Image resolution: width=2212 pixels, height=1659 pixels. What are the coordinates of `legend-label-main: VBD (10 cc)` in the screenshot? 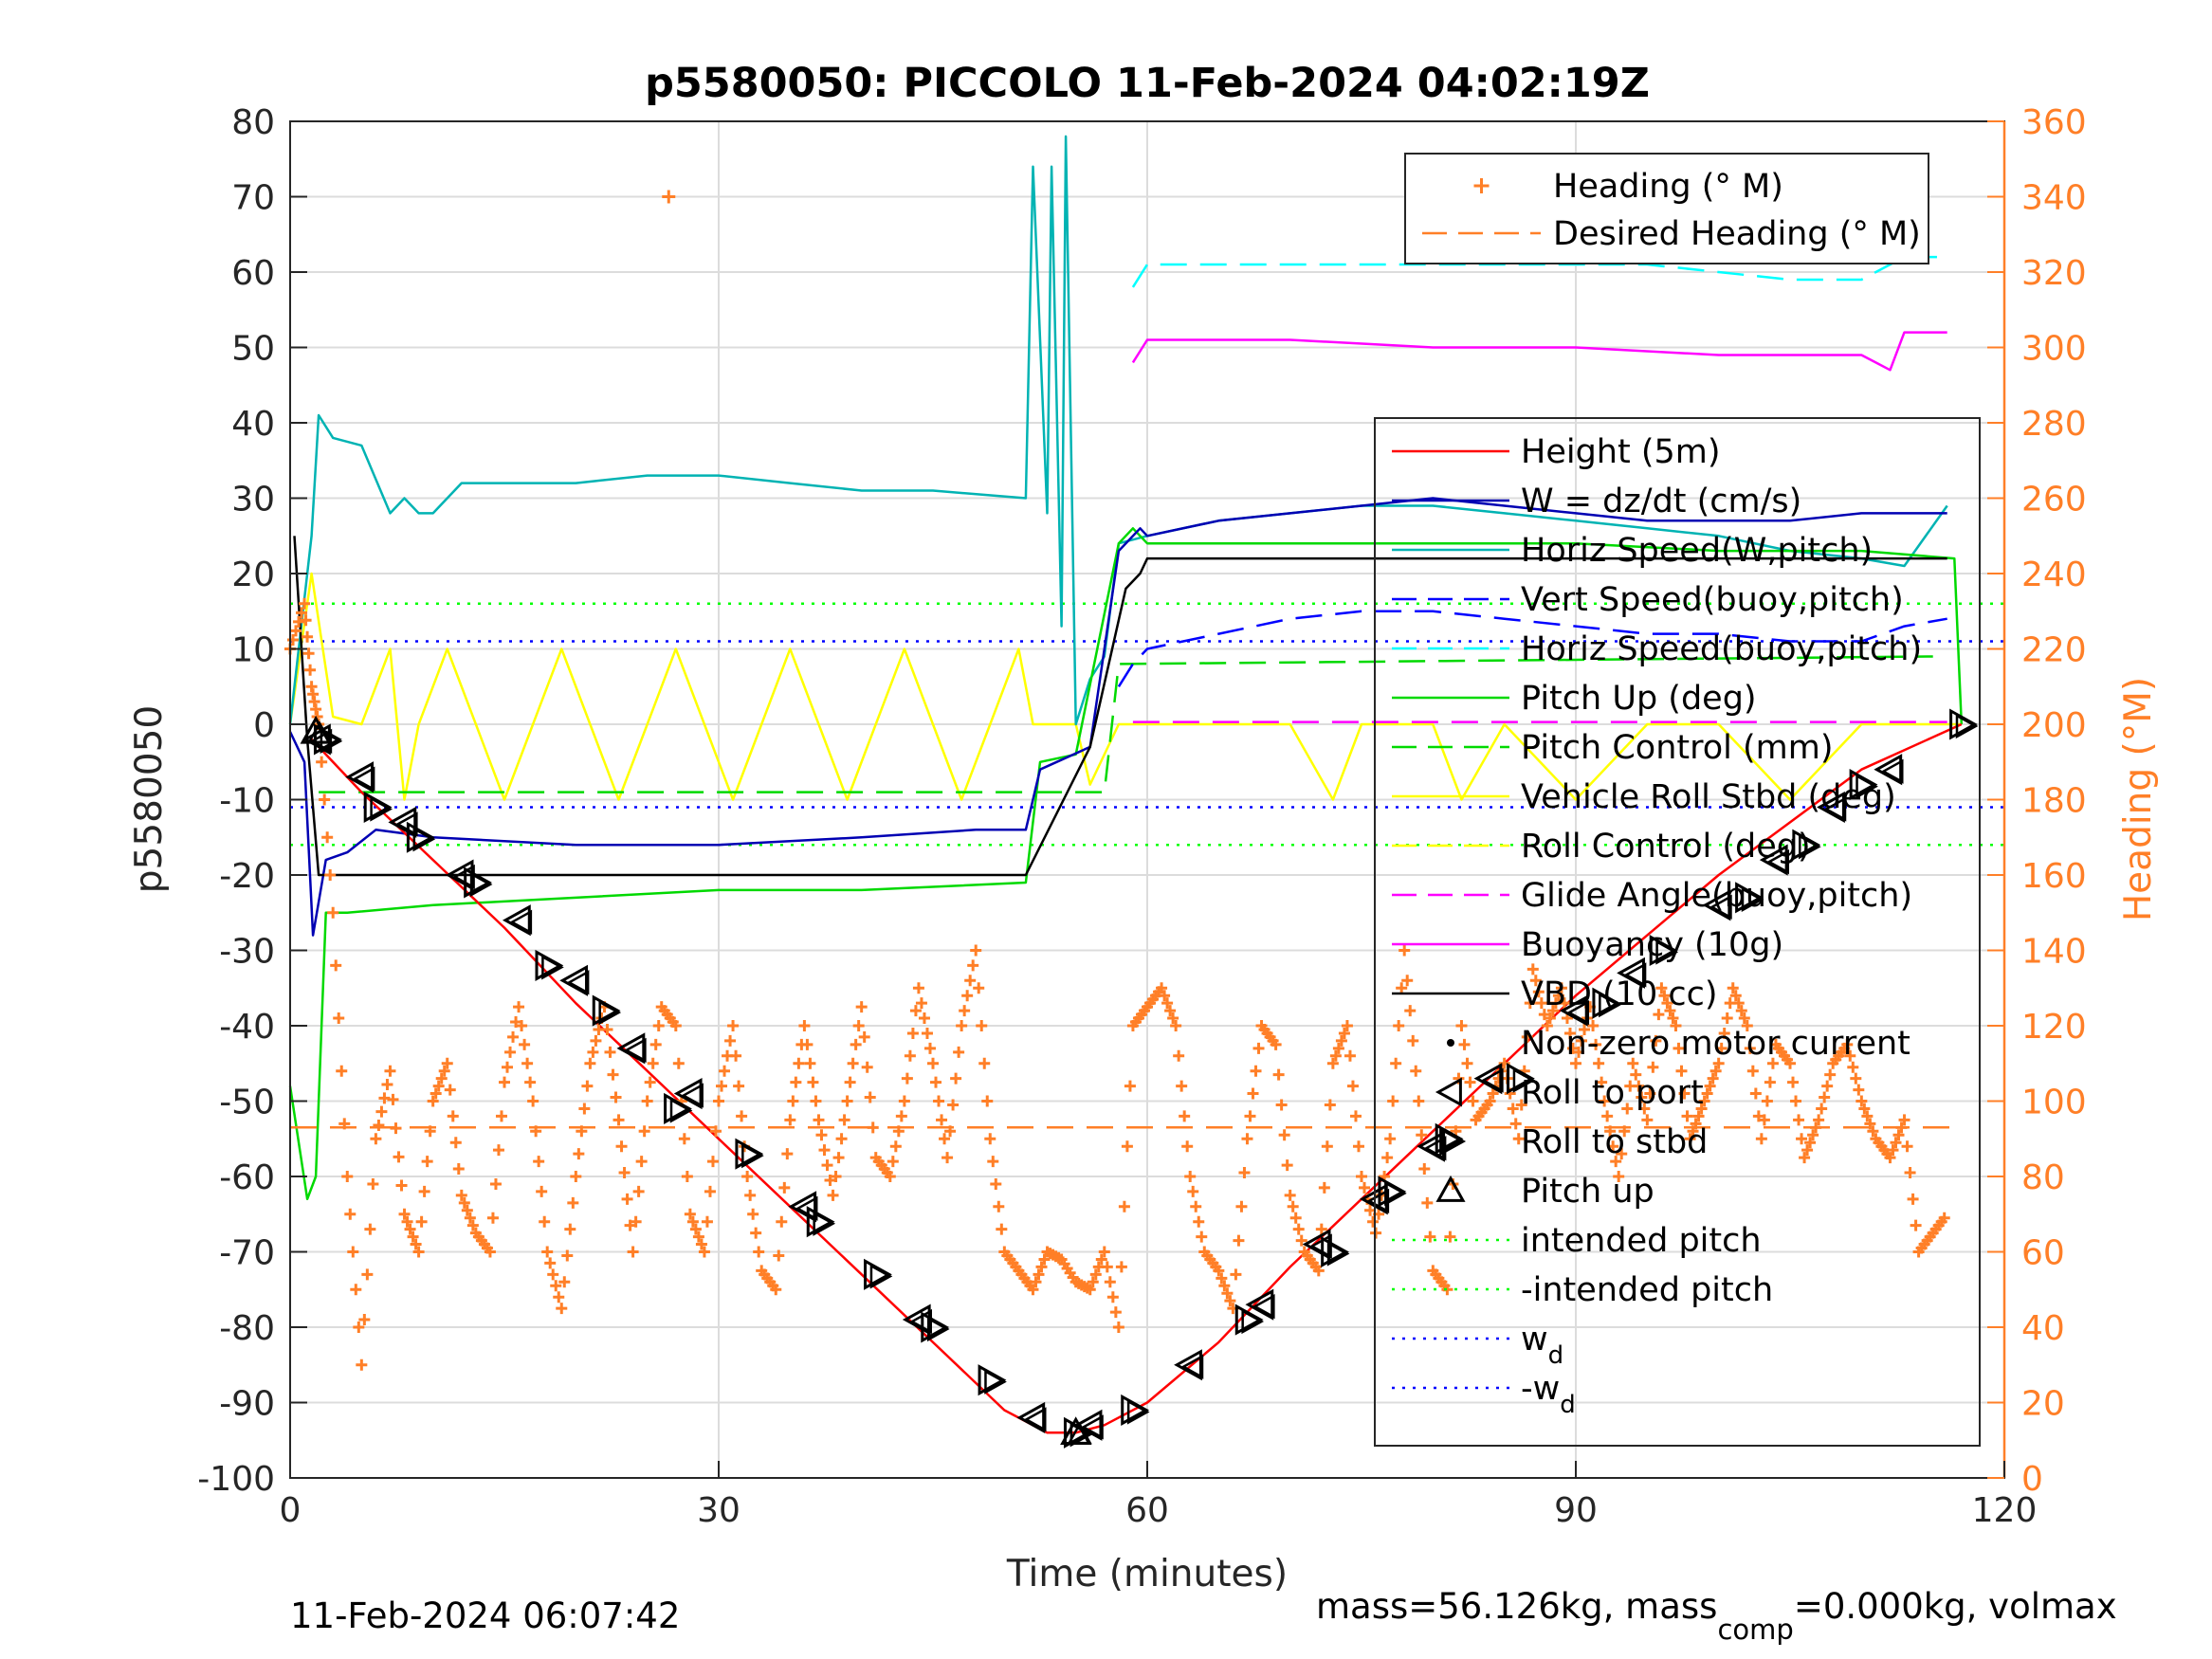 It's located at (1619, 994).